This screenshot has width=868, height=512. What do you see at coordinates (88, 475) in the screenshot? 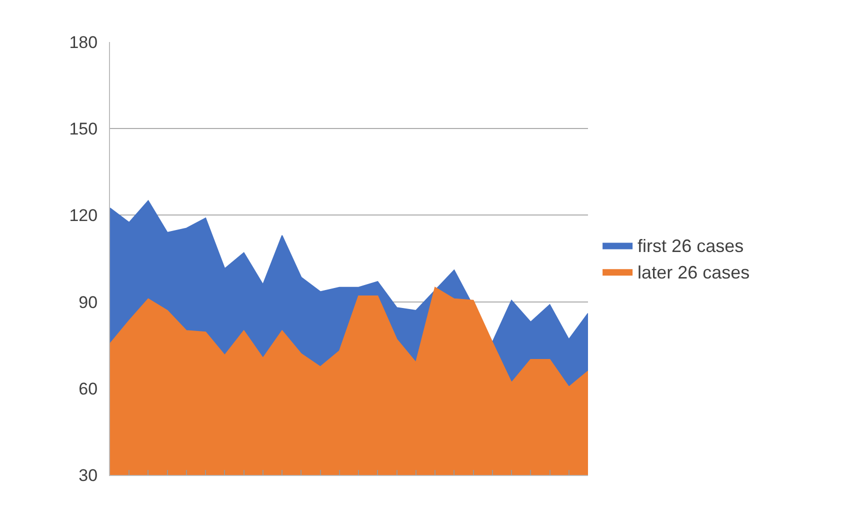
I see `y-tick-label: 30` at bounding box center [88, 475].